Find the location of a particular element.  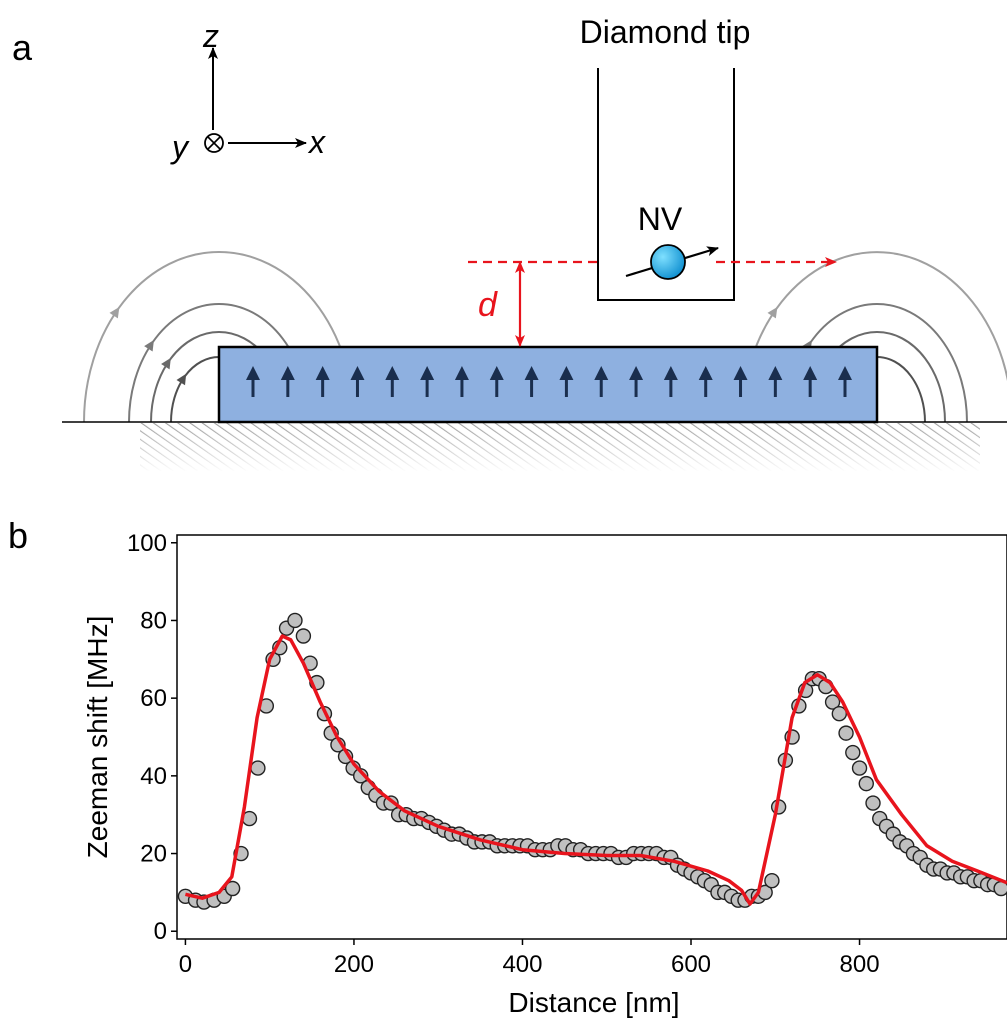

x-tick-label: 200 is located at coordinates (354, 964).